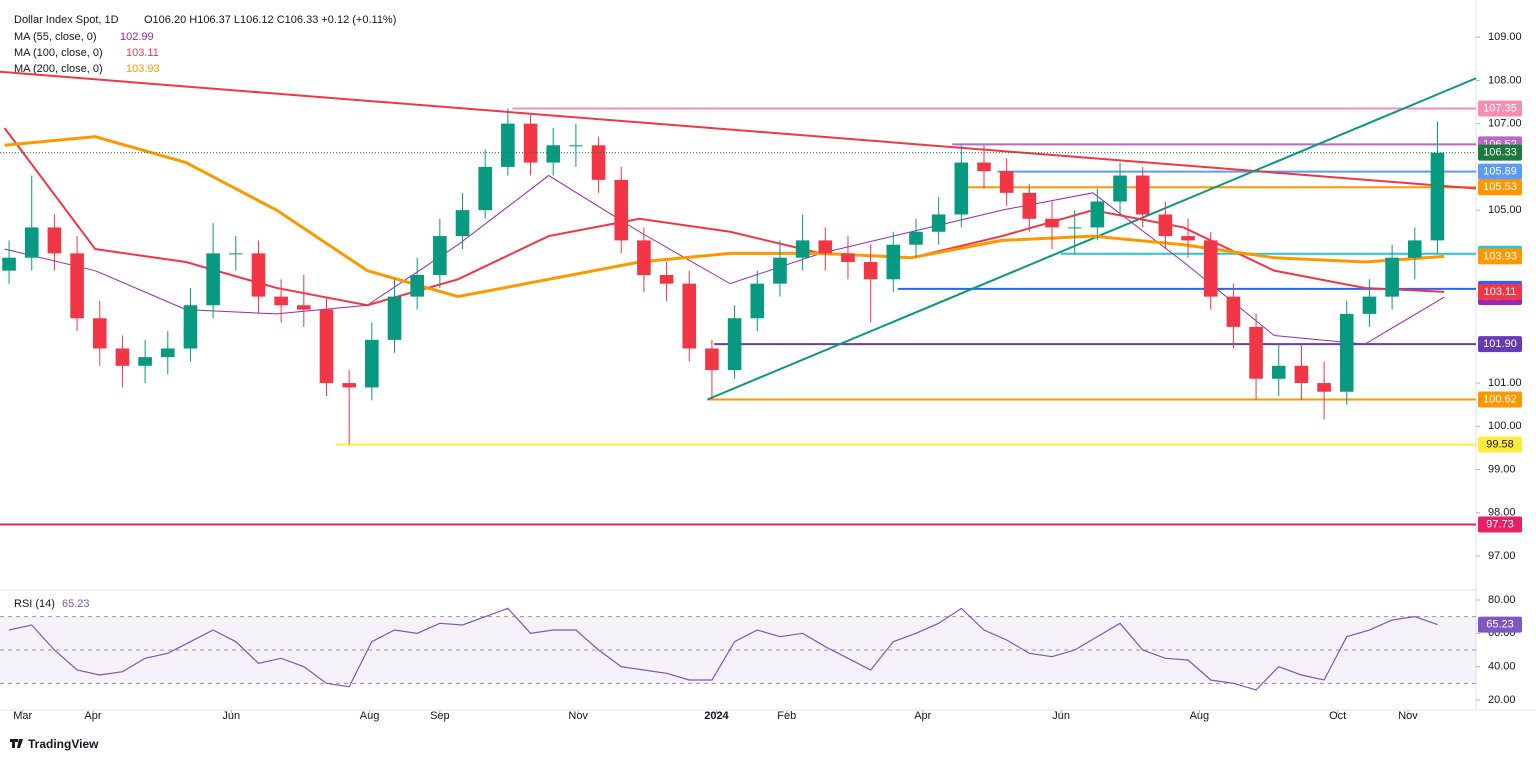 This screenshot has height=759, width=1536. I want to click on last-price-label-badge, so click(1500, 152).